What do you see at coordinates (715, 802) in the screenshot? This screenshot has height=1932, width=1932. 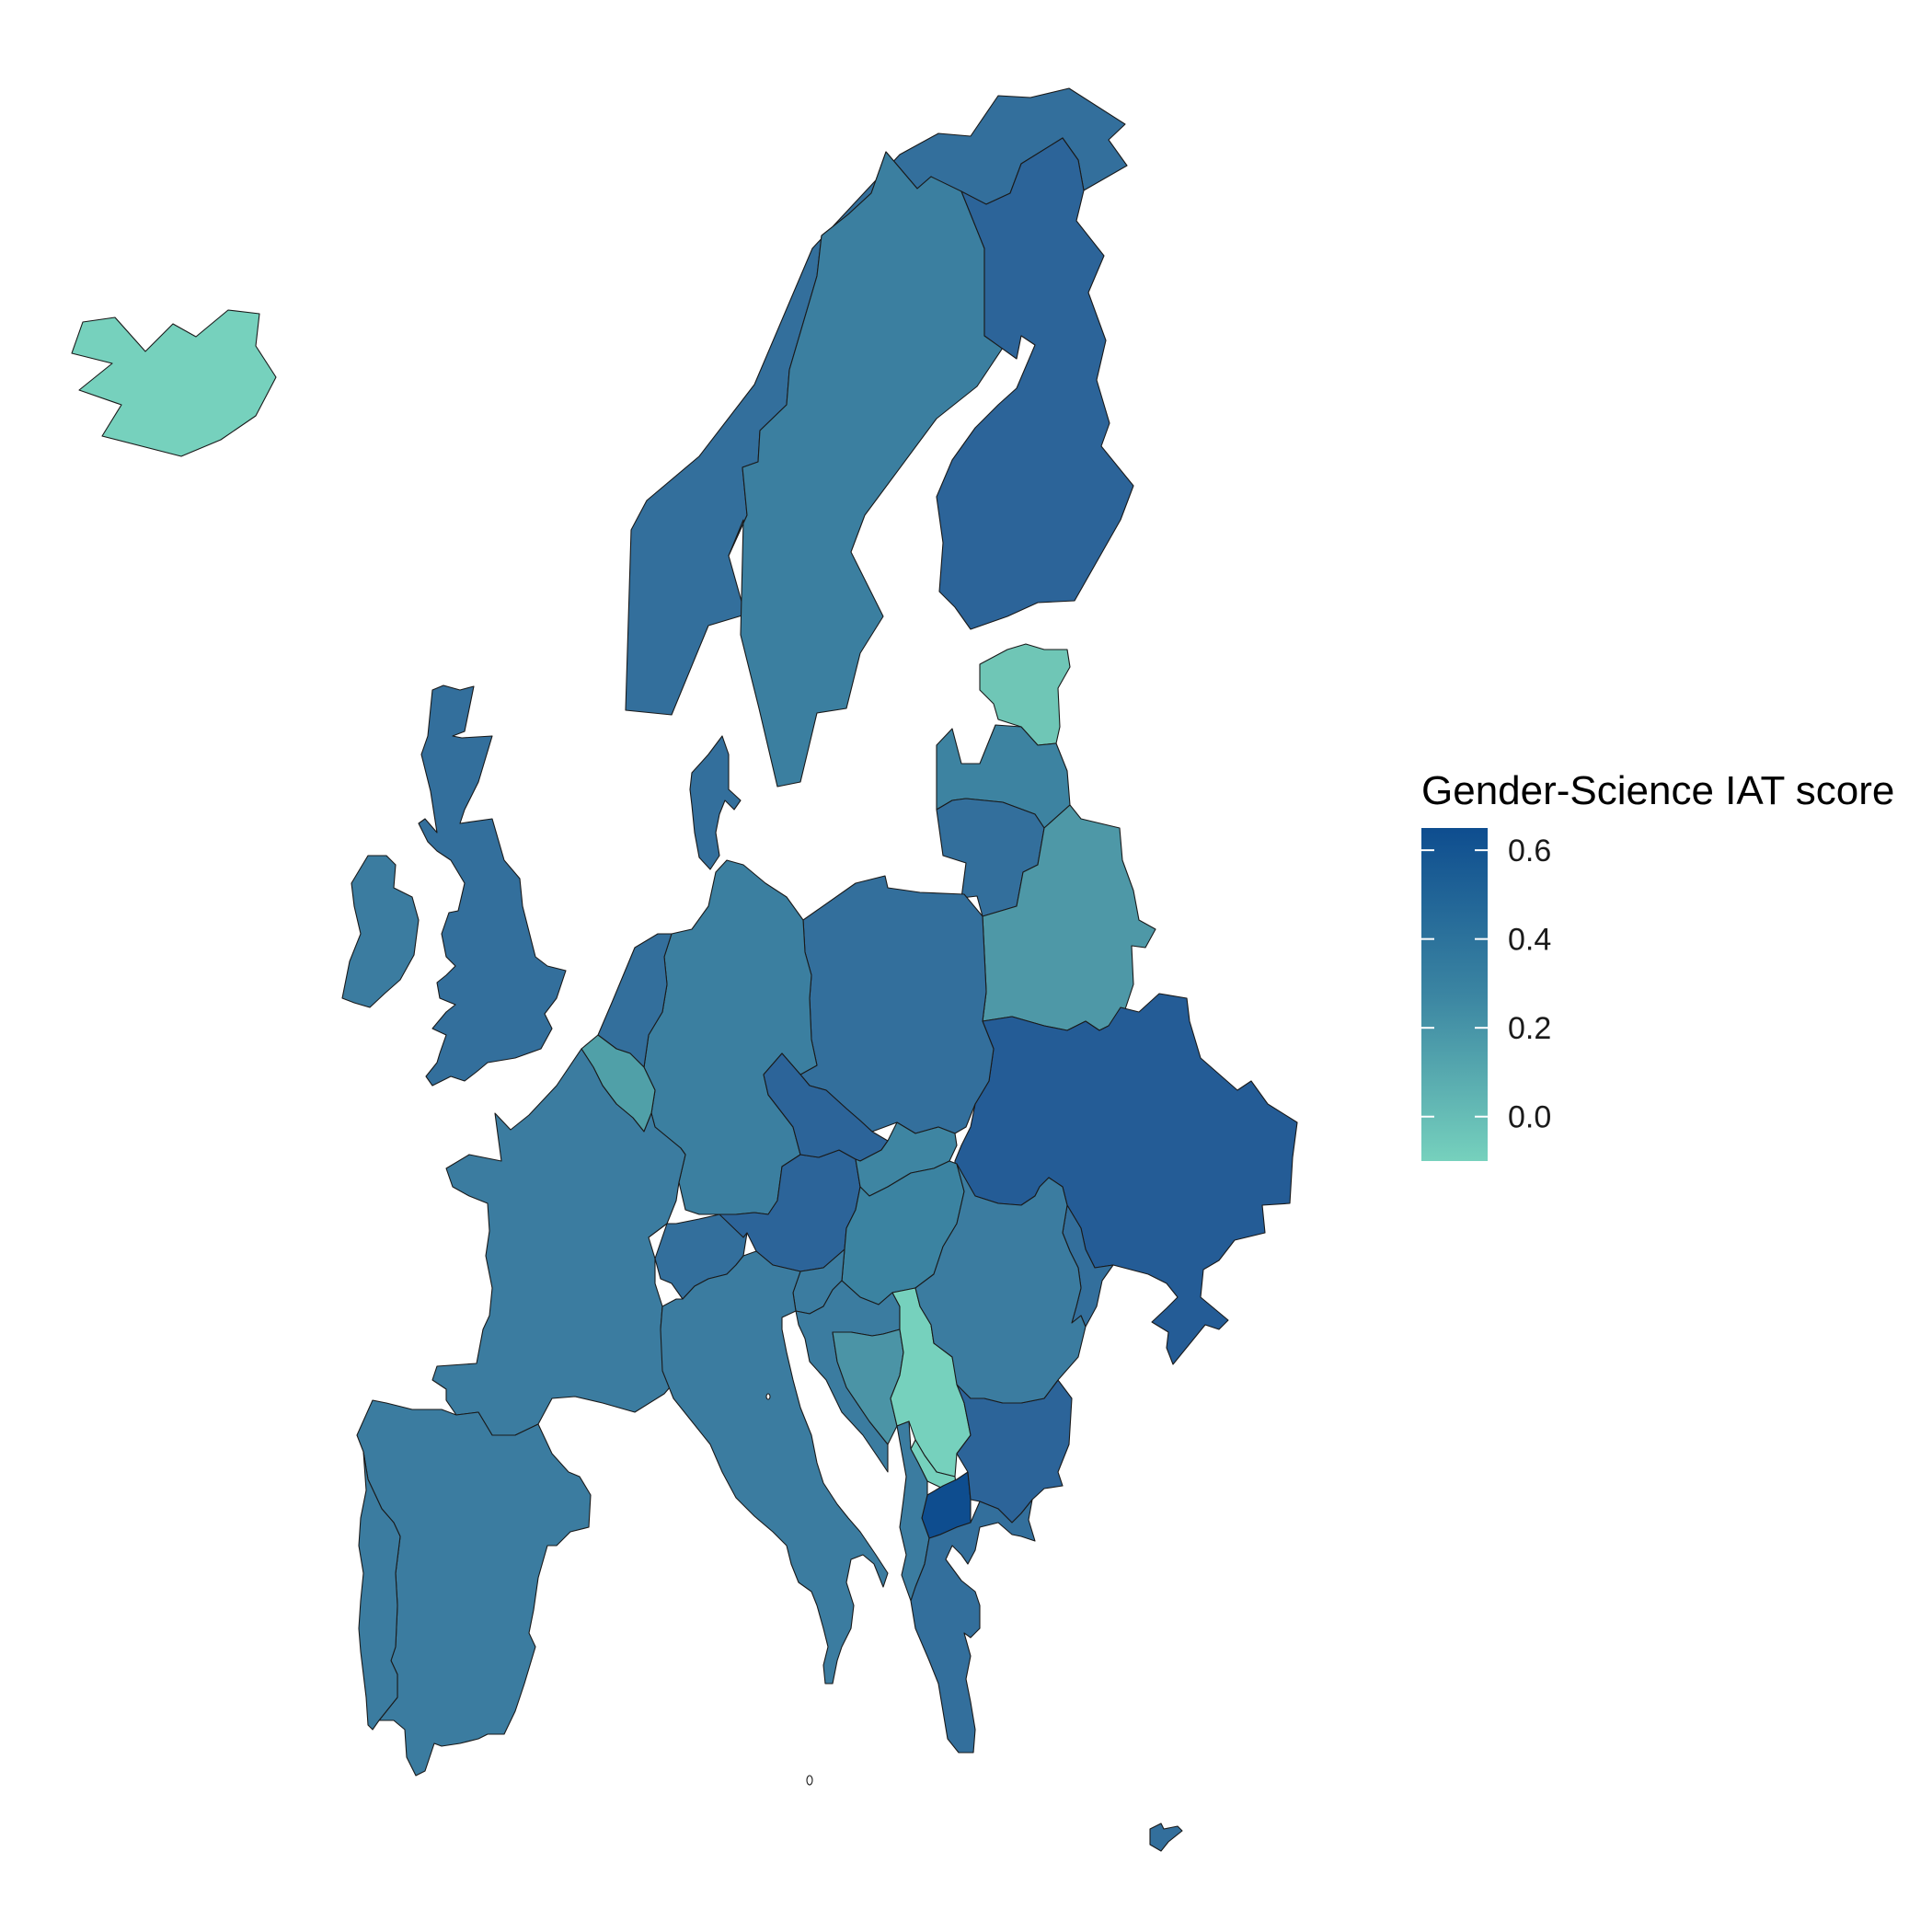 I see `country-denmark` at bounding box center [715, 802].